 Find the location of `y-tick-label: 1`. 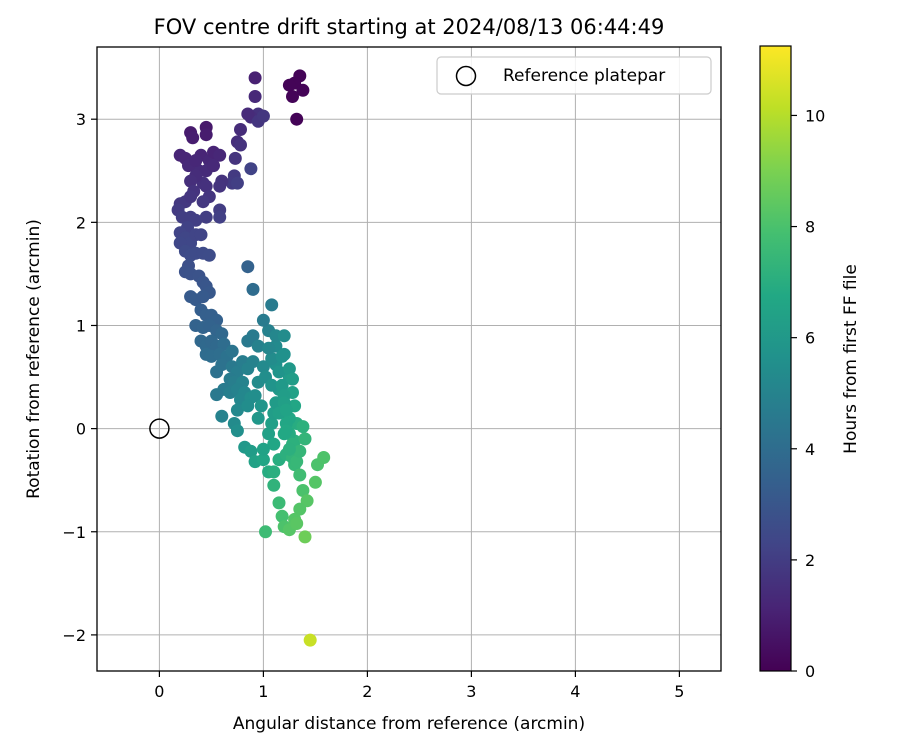

y-tick-label: 1 is located at coordinates (81, 325).